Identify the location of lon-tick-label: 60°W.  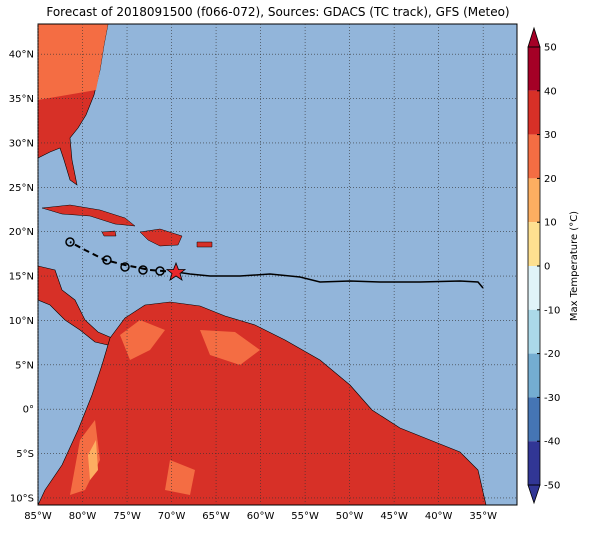
(261, 516).